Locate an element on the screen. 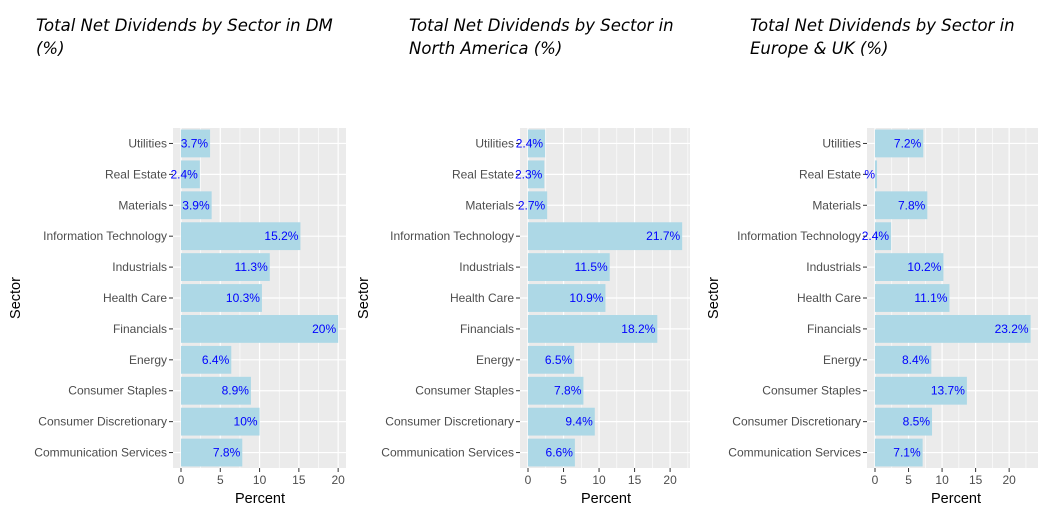  data-label: 11.3% is located at coordinates (251, 267).